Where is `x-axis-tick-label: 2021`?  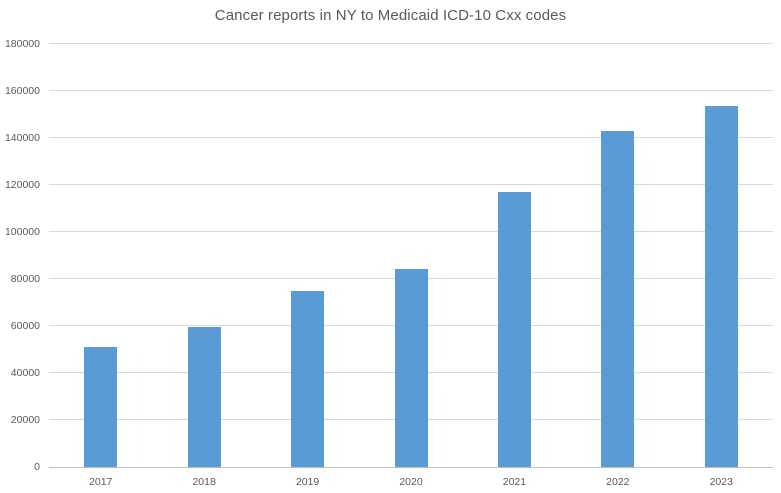 x-axis-tick-label: 2021 is located at coordinates (514, 482).